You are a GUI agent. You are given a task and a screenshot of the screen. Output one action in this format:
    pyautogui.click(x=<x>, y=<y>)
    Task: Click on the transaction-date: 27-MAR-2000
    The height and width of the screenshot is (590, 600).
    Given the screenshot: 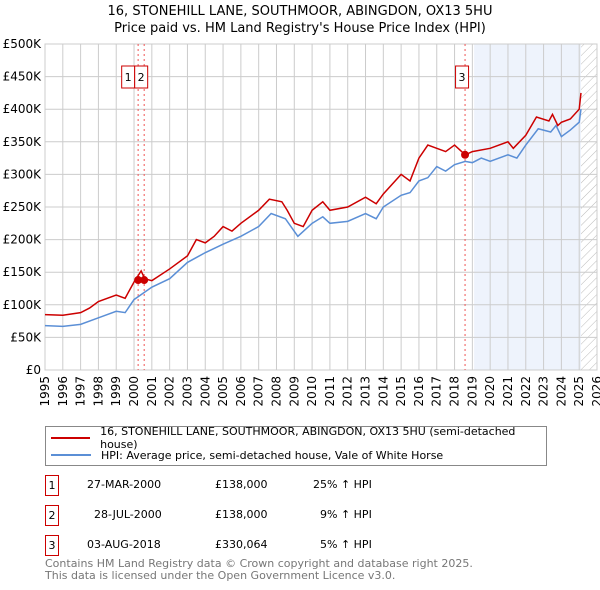 What is the action you would take?
    pyautogui.click(x=124, y=484)
    